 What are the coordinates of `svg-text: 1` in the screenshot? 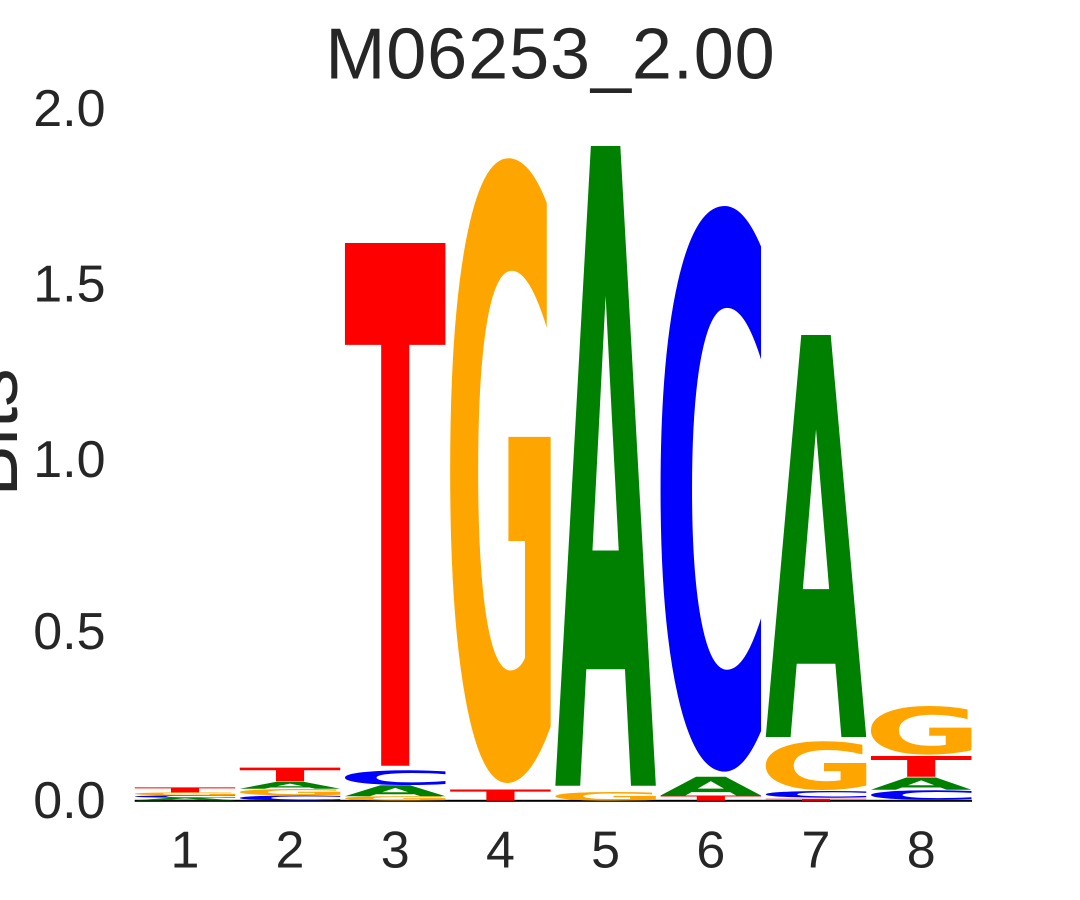 It's located at (185, 851).